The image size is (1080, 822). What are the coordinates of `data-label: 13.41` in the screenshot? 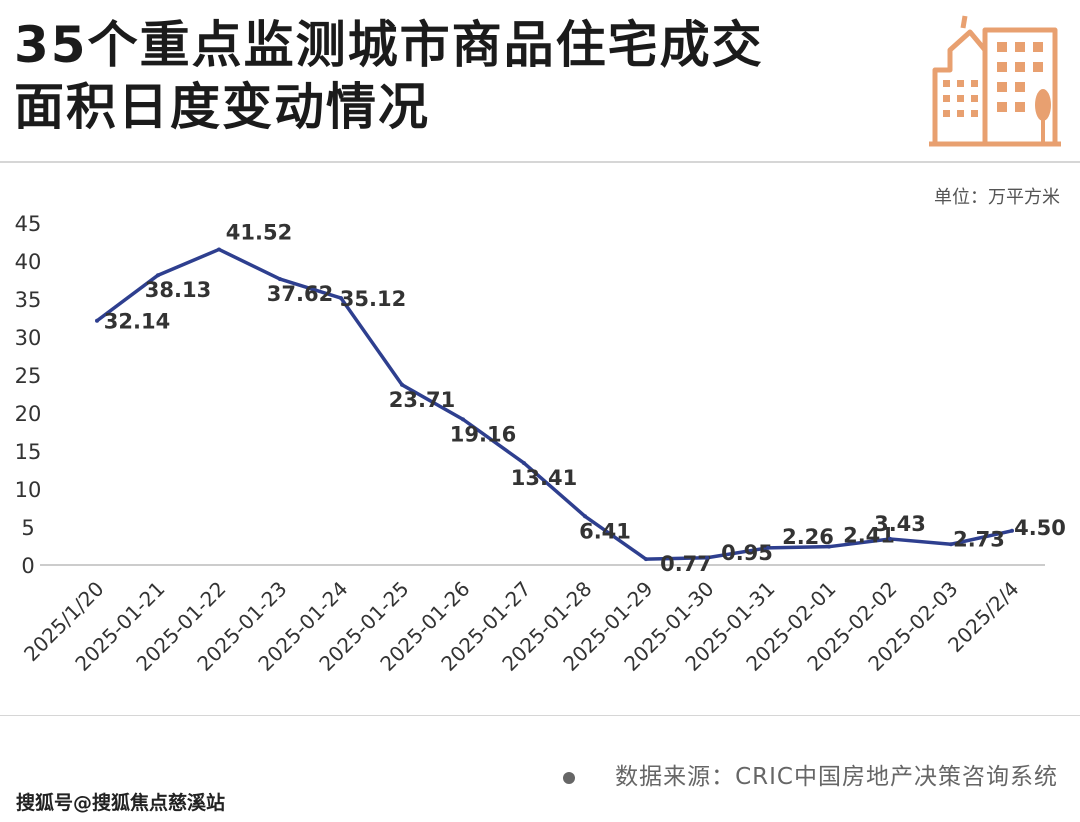 It's located at (544, 478).